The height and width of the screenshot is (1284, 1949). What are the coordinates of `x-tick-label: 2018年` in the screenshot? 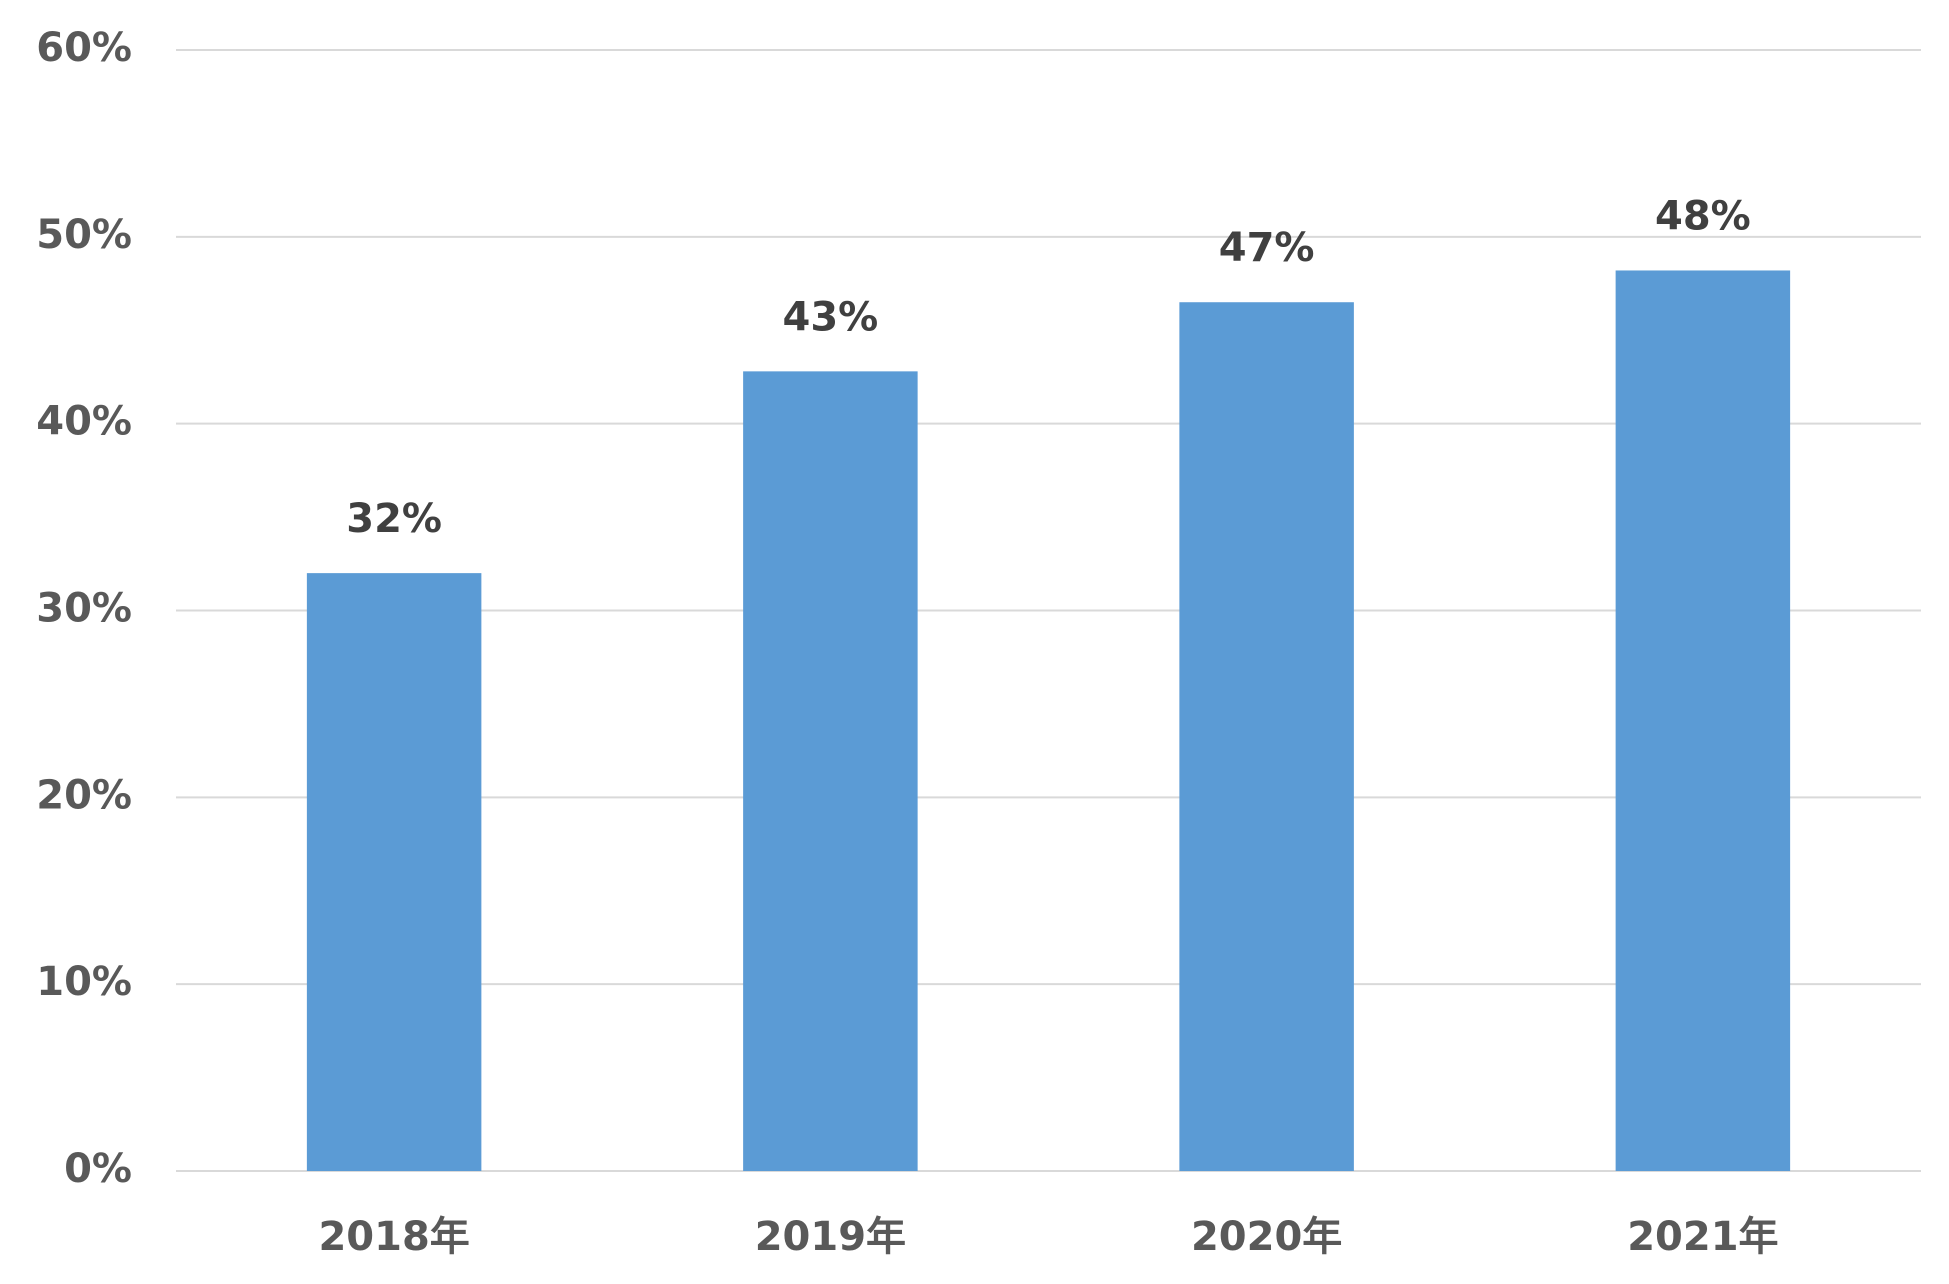 It's located at (393, 1237).